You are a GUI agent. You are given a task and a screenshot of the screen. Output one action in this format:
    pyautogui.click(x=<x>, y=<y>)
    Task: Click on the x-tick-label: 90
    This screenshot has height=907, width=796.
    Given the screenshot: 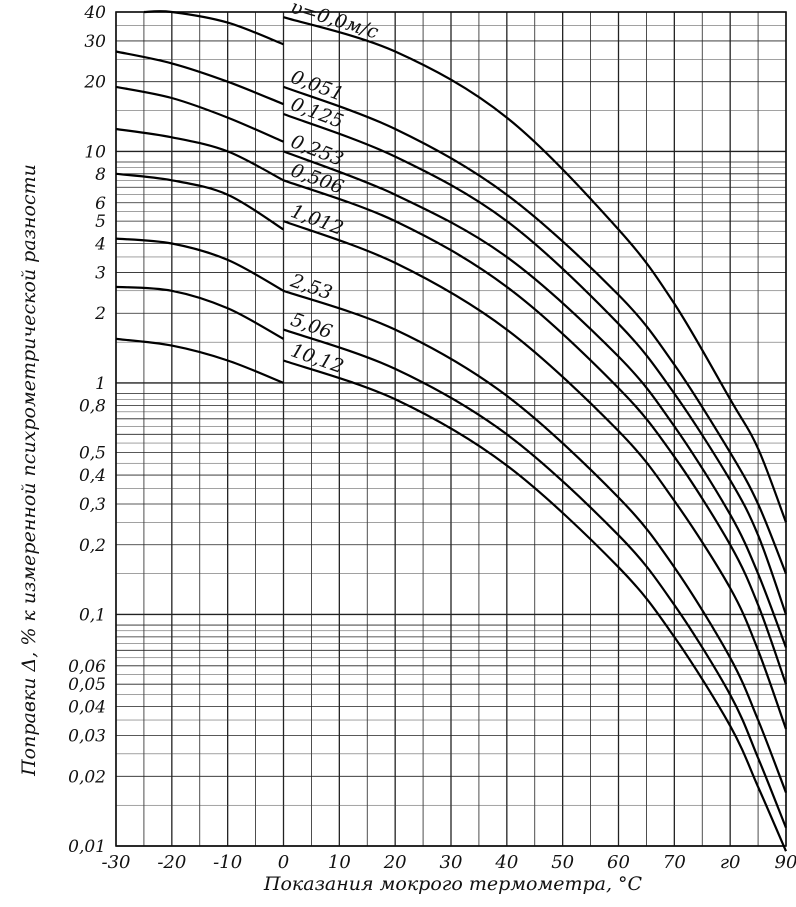 What is the action you would take?
    pyautogui.click(x=785, y=862)
    